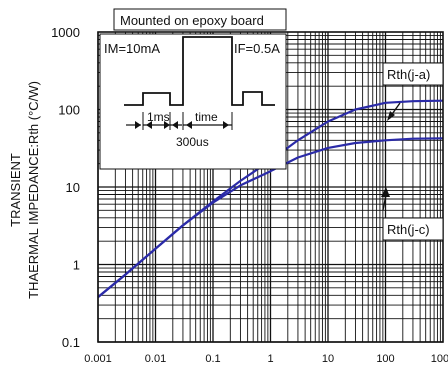 The width and height of the screenshot is (448, 370). Describe the element at coordinates (439, 359) in the screenshot. I see `x-tick-label: 1000` at that location.